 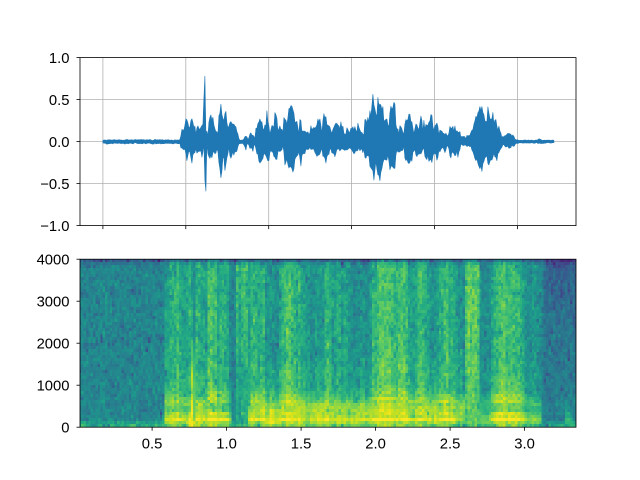 What do you see at coordinates (524, 444) in the screenshot?
I see `svg-text: 3.0` at bounding box center [524, 444].